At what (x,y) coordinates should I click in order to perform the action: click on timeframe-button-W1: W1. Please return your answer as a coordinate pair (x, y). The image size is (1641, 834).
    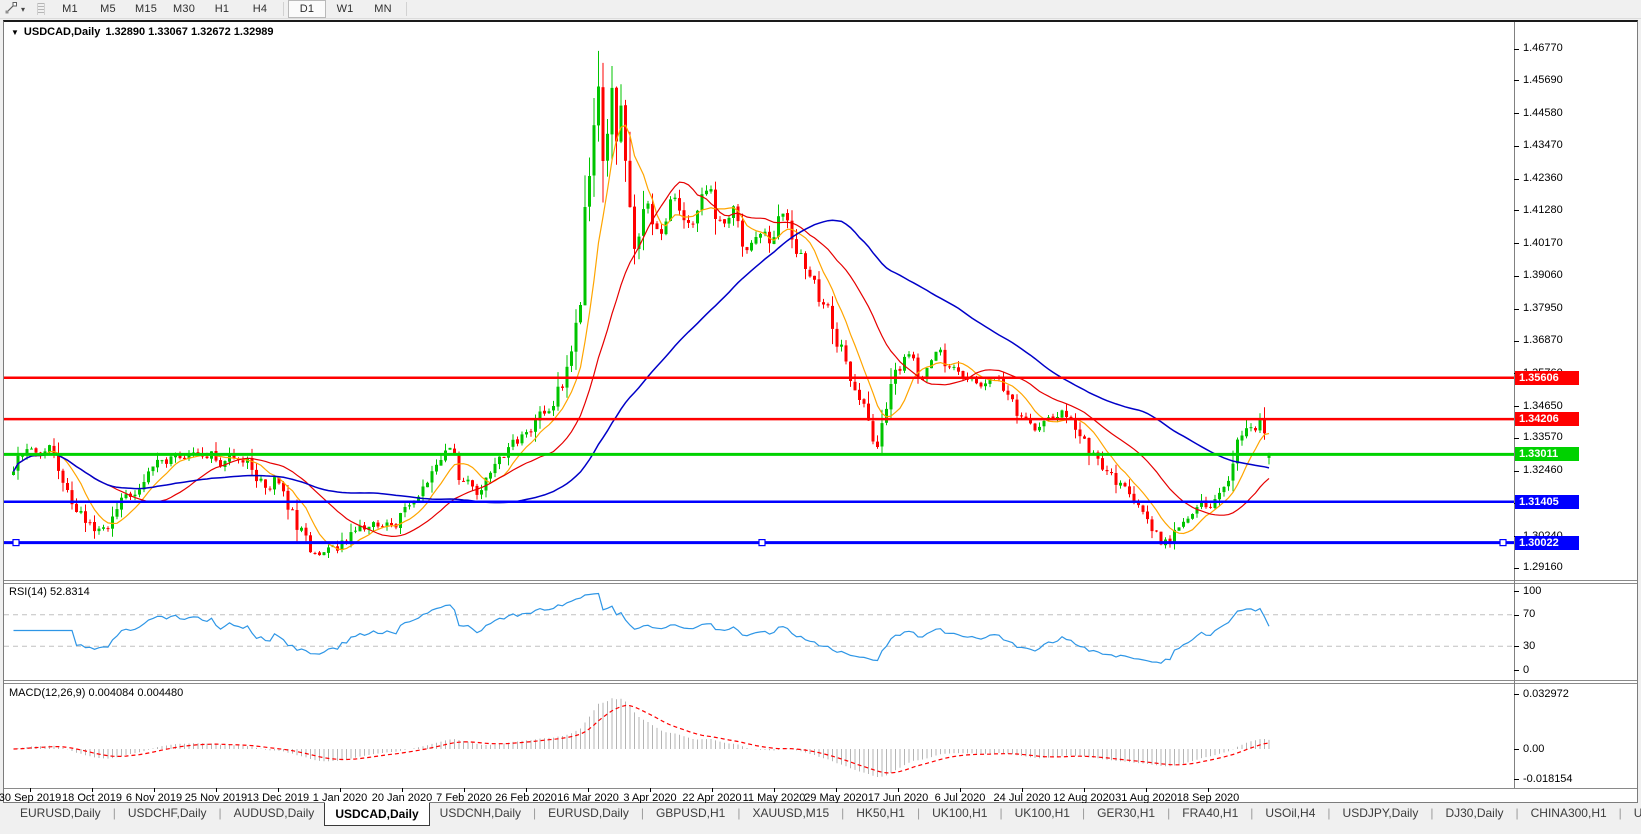
    Looking at the image, I should click on (345, 9).